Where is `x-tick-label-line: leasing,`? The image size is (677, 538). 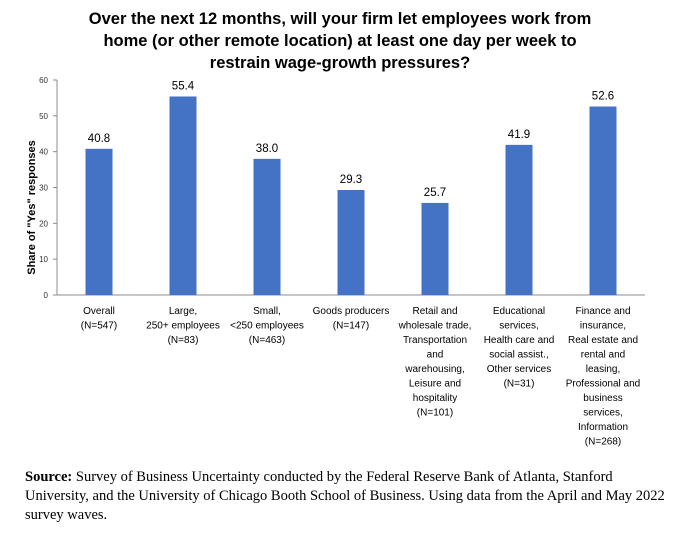 x-tick-label-line: leasing, is located at coordinates (603, 369).